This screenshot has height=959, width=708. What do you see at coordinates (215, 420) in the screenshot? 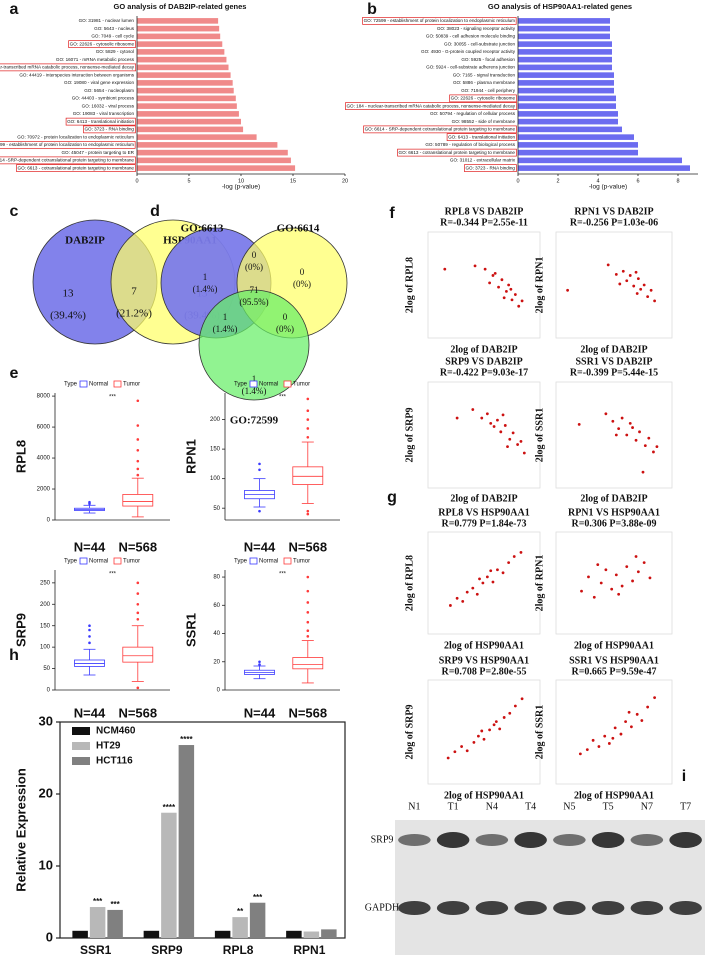
I see `y-tick-label: 200` at bounding box center [215, 420].